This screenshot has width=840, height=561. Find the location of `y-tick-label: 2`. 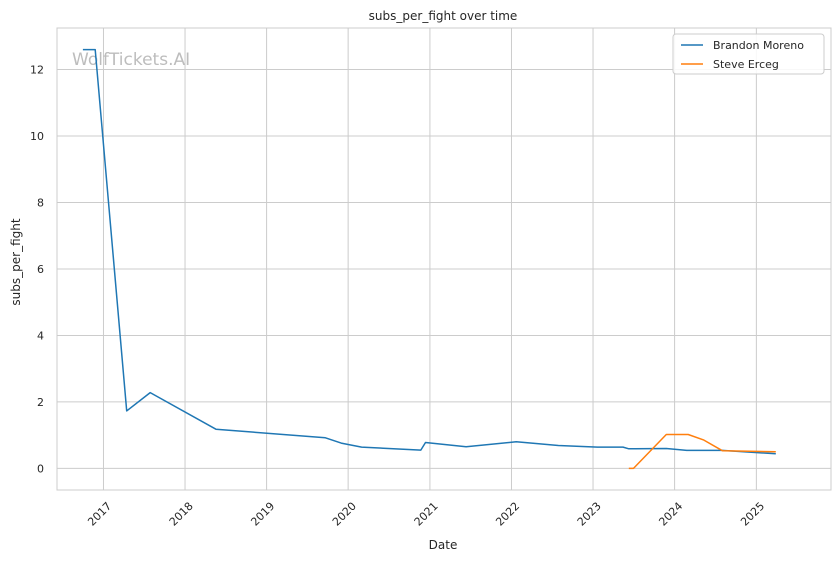

y-tick-label: 2 is located at coordinates (40, 402).